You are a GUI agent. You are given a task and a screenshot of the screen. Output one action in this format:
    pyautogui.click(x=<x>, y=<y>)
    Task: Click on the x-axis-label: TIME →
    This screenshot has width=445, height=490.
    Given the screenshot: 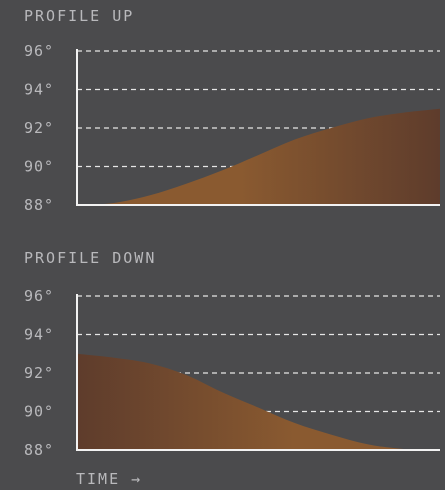 What is the action you would take?
    pyautogui.click(x=109, y=479)
    